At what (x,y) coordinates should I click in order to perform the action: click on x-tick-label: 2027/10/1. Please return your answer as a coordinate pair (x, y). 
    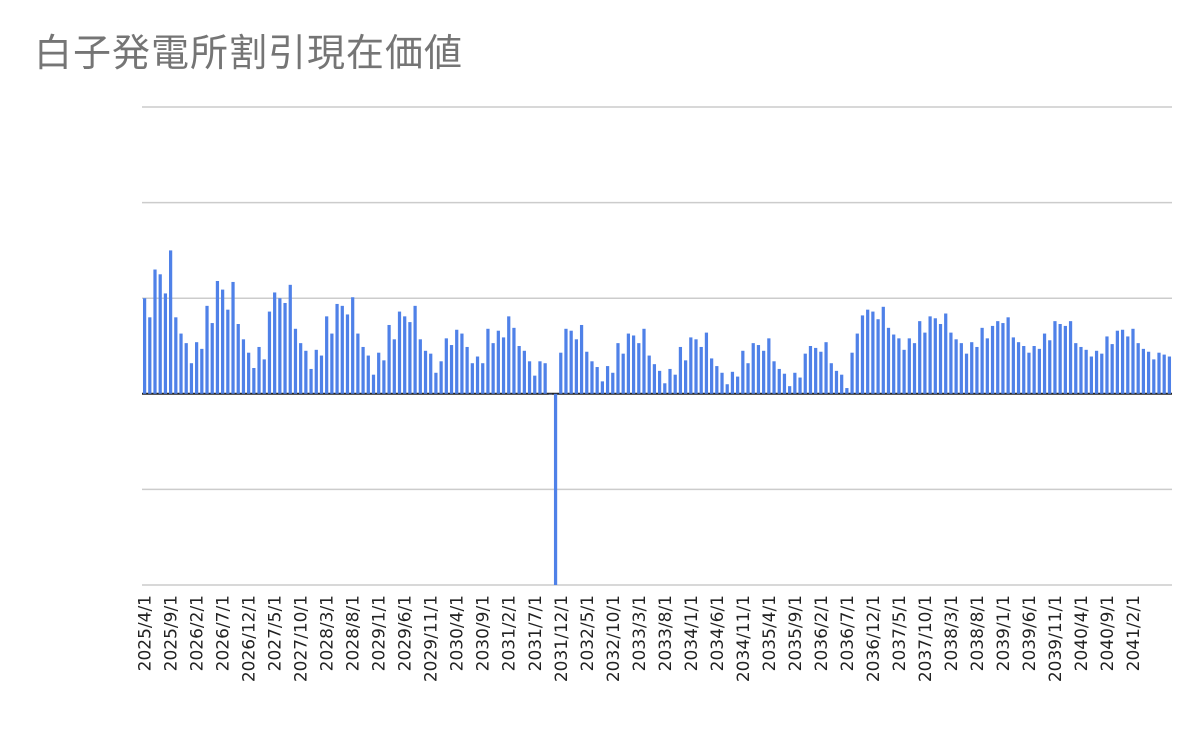
    Looking at the image, I should click on (302, 638).